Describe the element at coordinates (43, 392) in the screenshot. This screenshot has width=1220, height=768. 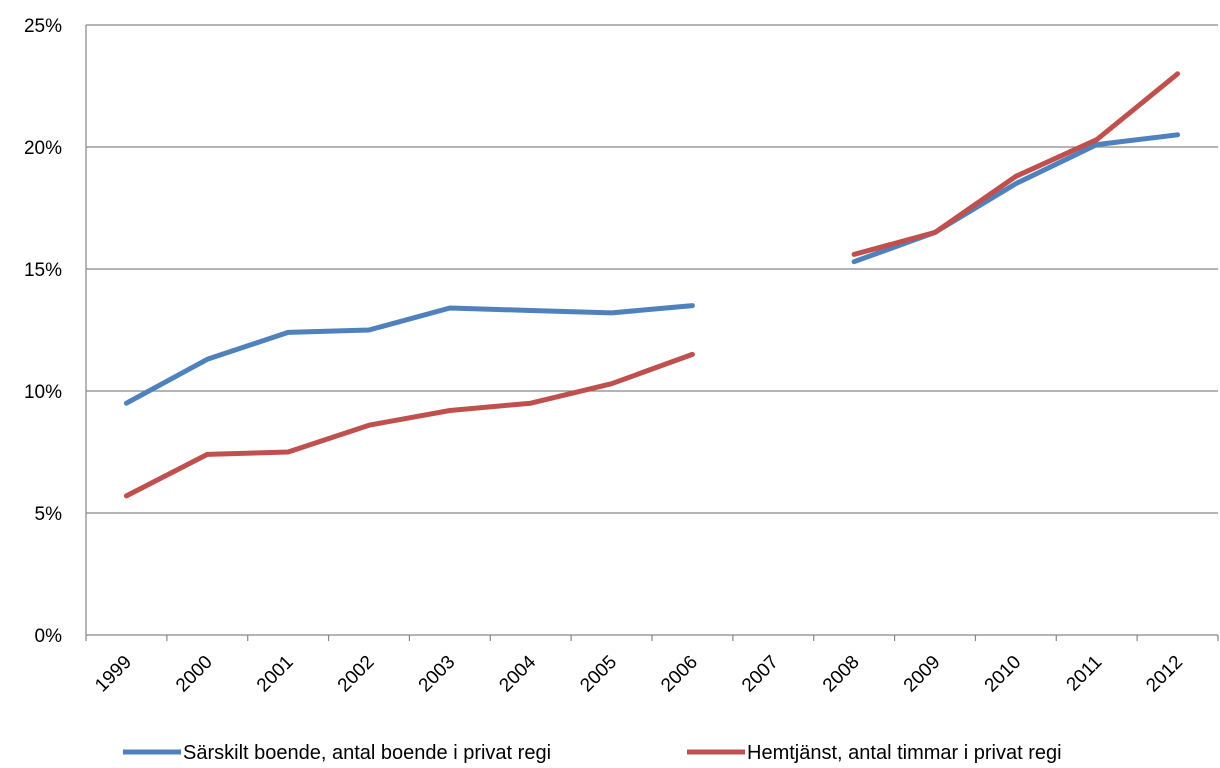
I see `y-tick-label: 10%` at that location.